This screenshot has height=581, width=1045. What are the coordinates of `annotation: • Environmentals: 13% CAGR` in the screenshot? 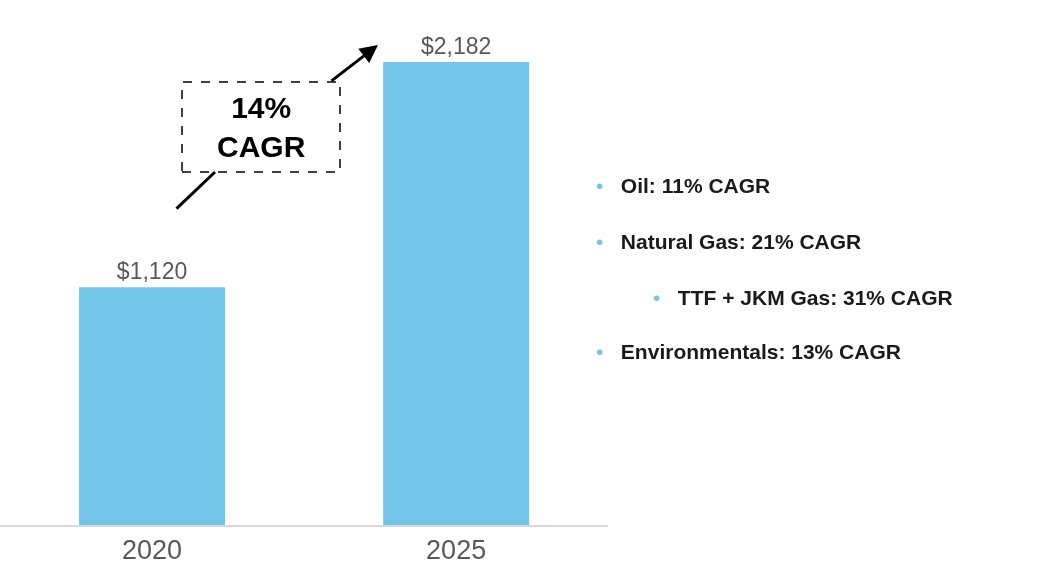 It's located at (748, 351).